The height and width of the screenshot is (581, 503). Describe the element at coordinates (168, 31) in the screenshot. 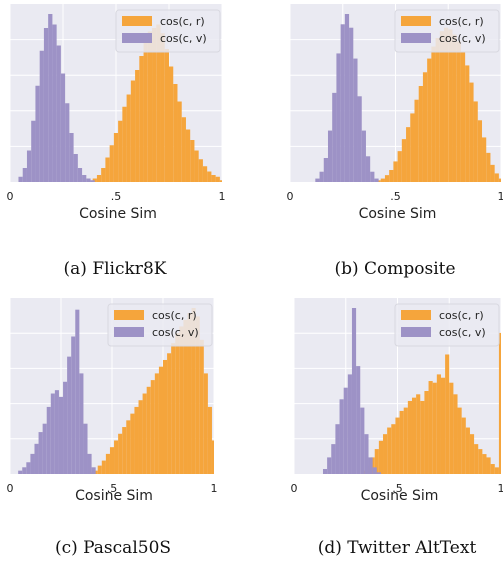

I see `legend: cos(c, r) cos(c, v)` at that location.